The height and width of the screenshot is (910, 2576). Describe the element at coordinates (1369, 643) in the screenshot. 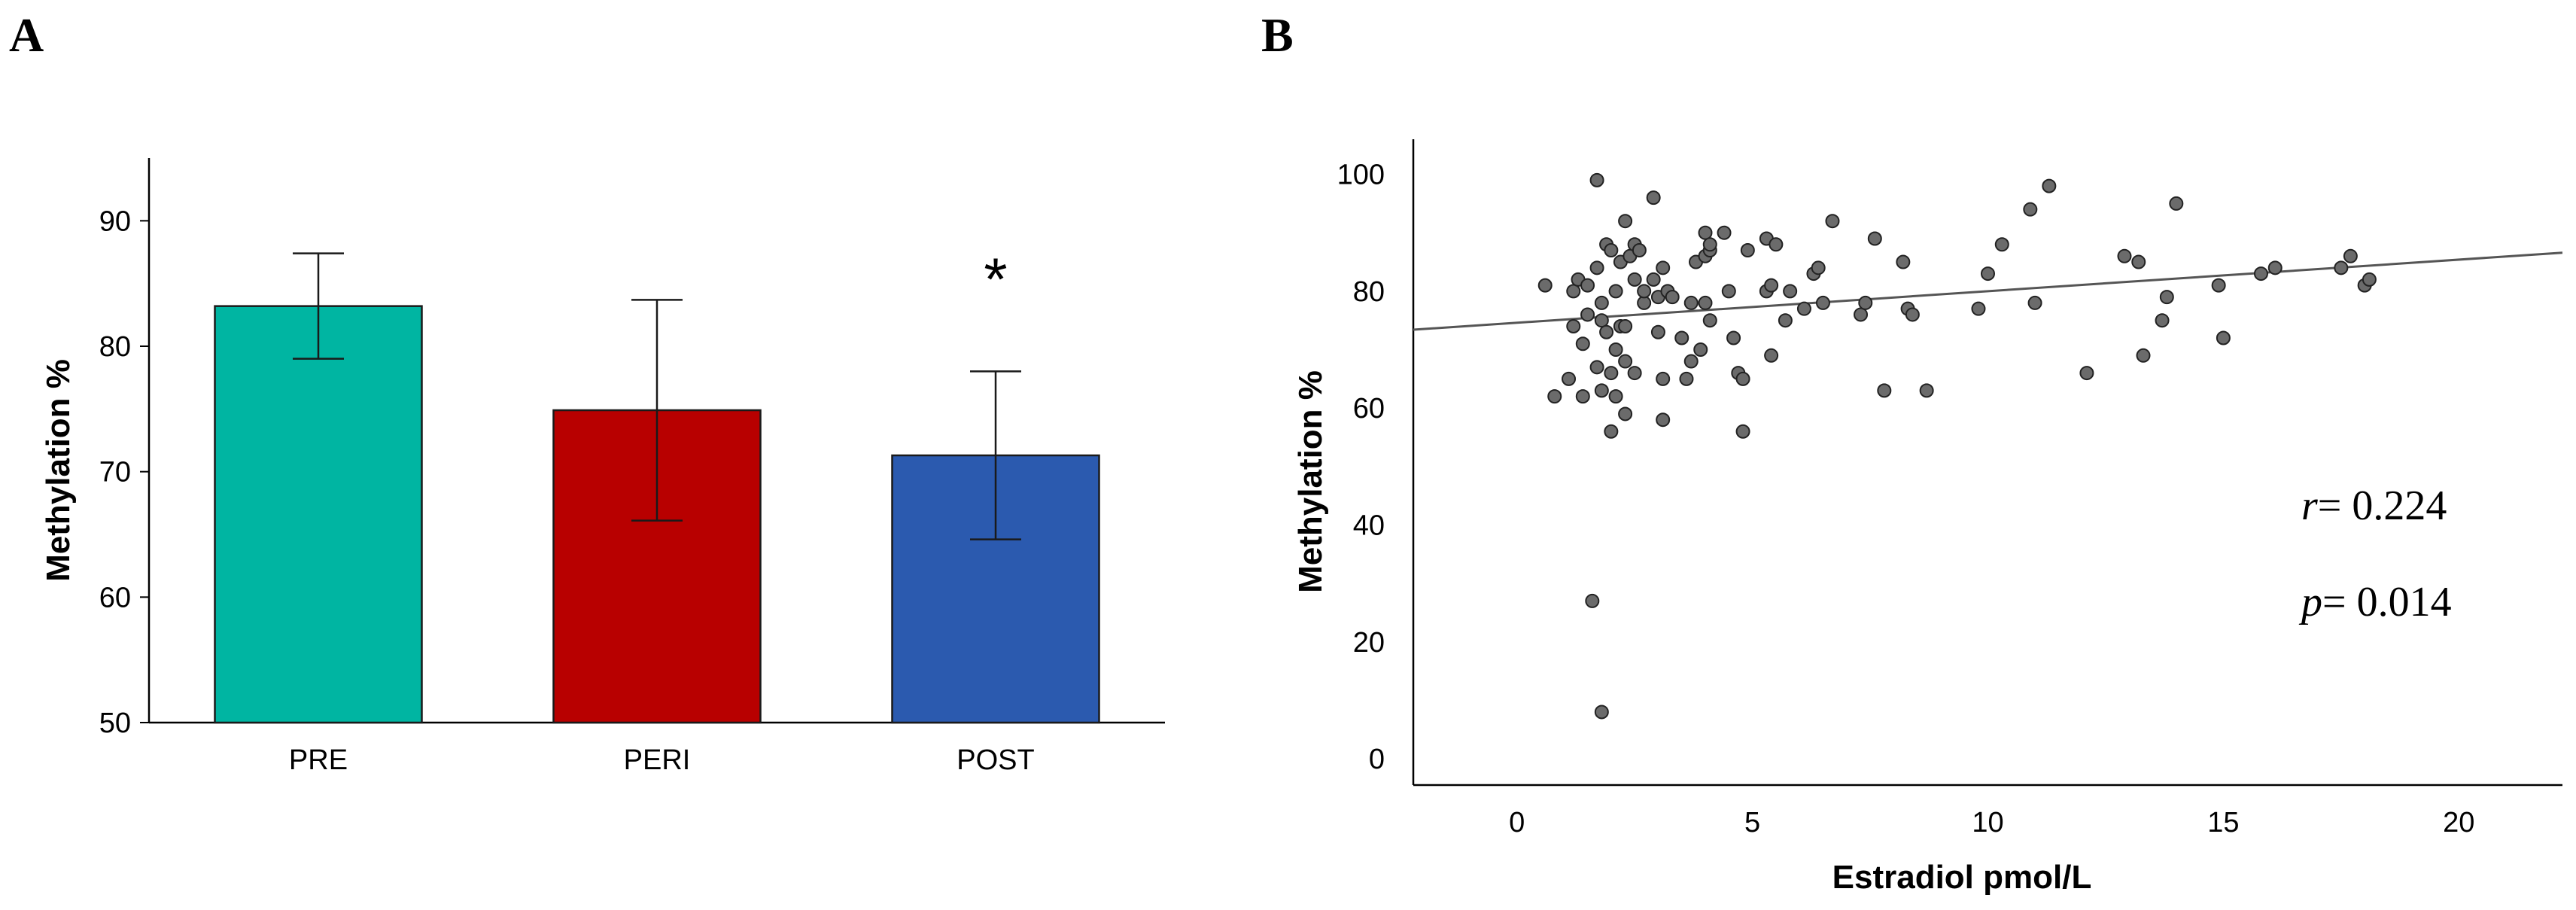

I see `y-tick-label: 20` at that location.